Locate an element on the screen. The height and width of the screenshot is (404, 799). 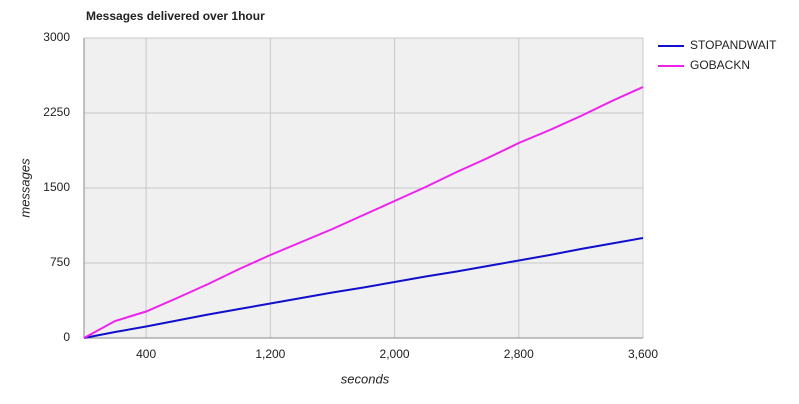
y-tick-label: 0 is located at coordinates (66, 337).